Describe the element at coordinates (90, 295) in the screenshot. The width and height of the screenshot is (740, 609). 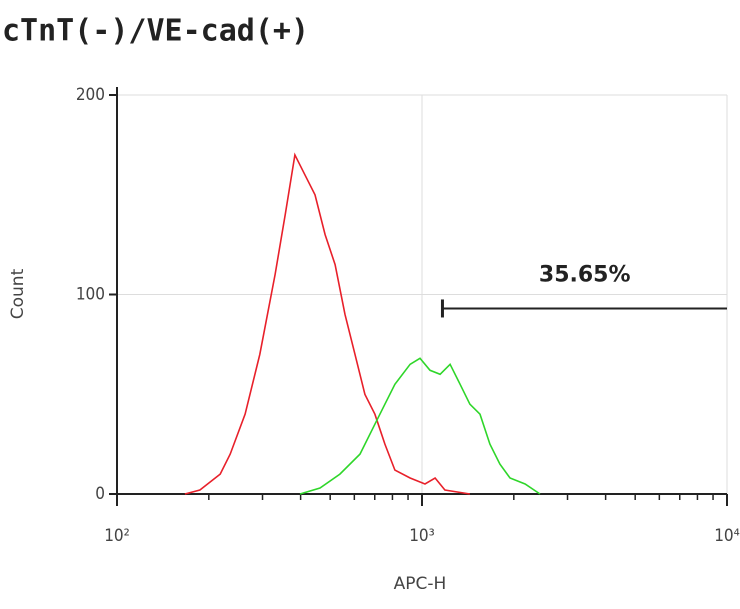
I see `y-tick-label: 100` at that location.